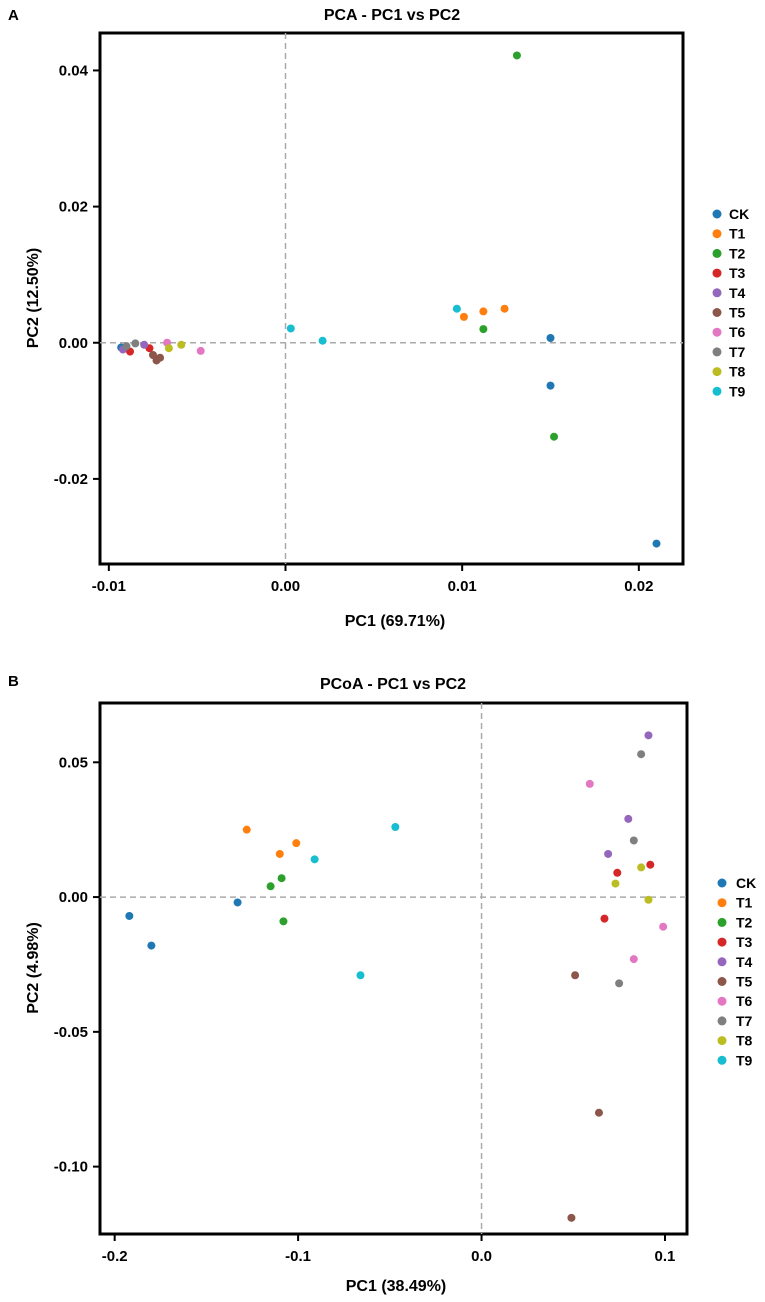 The image size is (765, 1302). What do you see at coordinates (722, 962) in the screenshot?
I see `panel-b-legend-marker-t4` at bounding box center [722, 962].